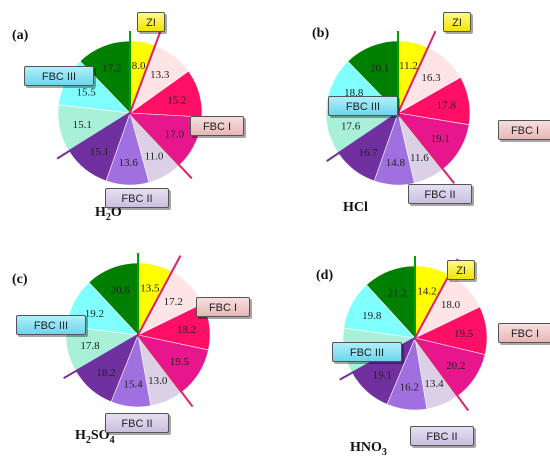 This screenshot has width=550, height=460. What do you see at coordinates (139, 66) in the screenshot?
I see `slice-value-label: 8.0` at bounding box center [139, 66].